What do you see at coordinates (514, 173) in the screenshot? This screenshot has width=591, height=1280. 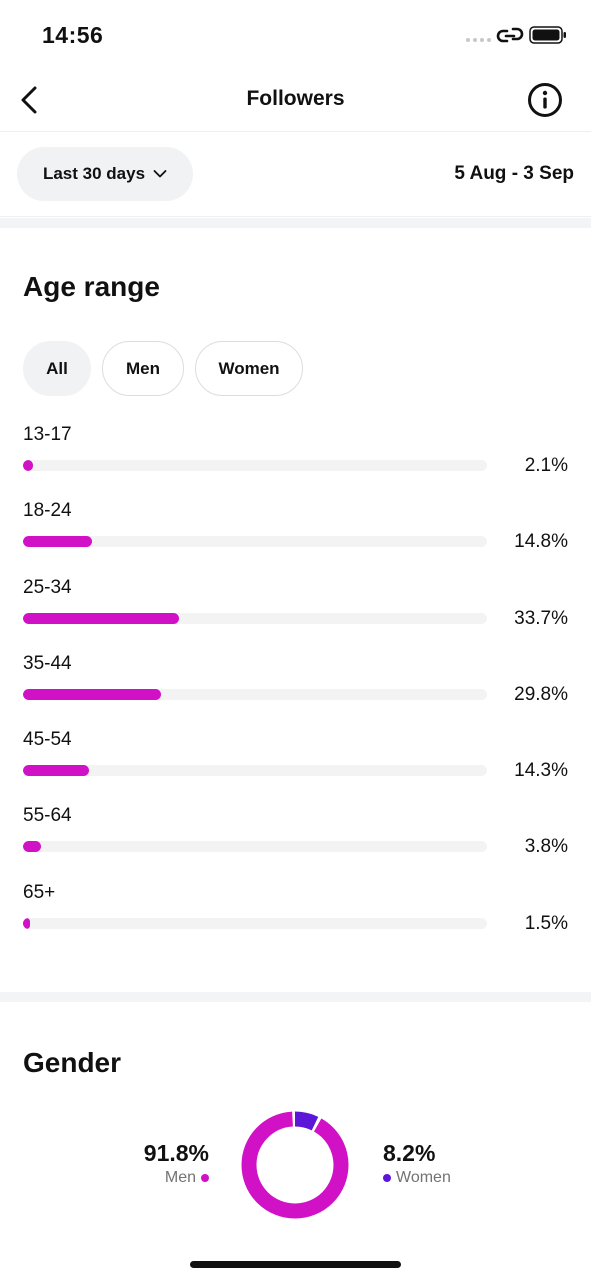 I see `date-range-text: 5 Aug - 3 Sep` at bounding box center [514, 173].